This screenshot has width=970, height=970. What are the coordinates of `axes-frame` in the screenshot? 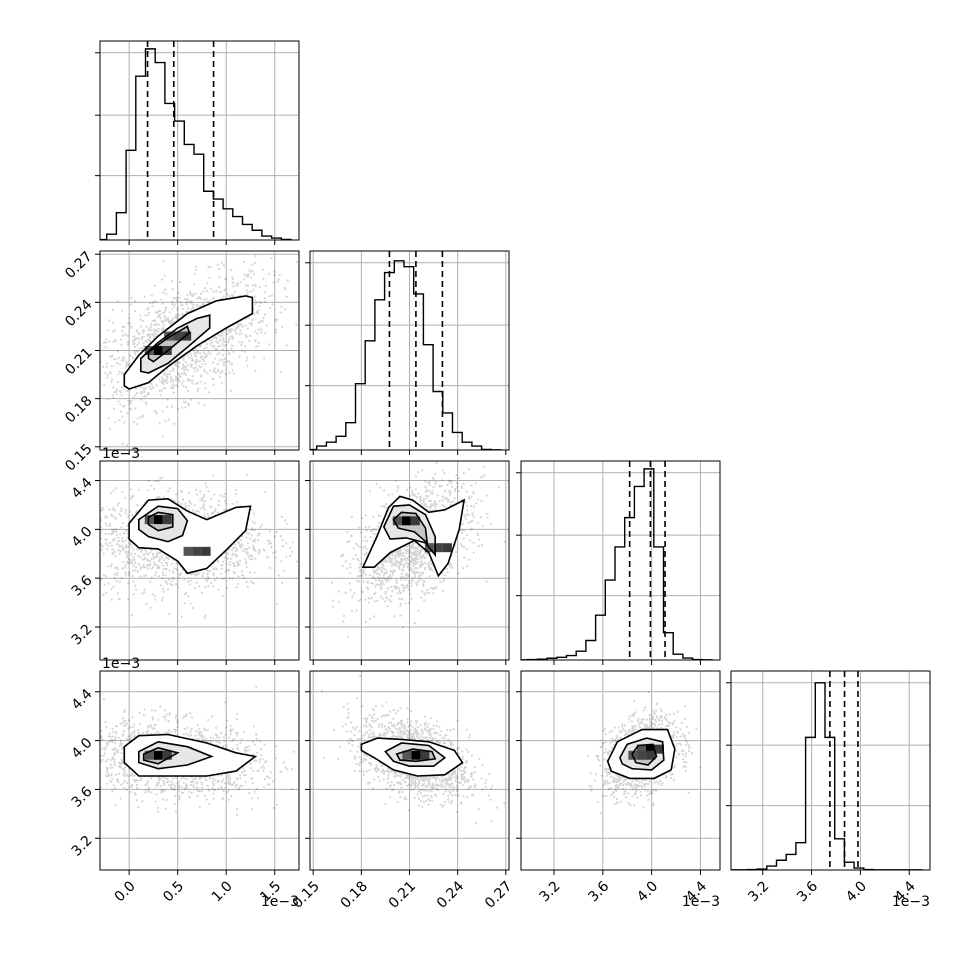 It's located at (830, 770).